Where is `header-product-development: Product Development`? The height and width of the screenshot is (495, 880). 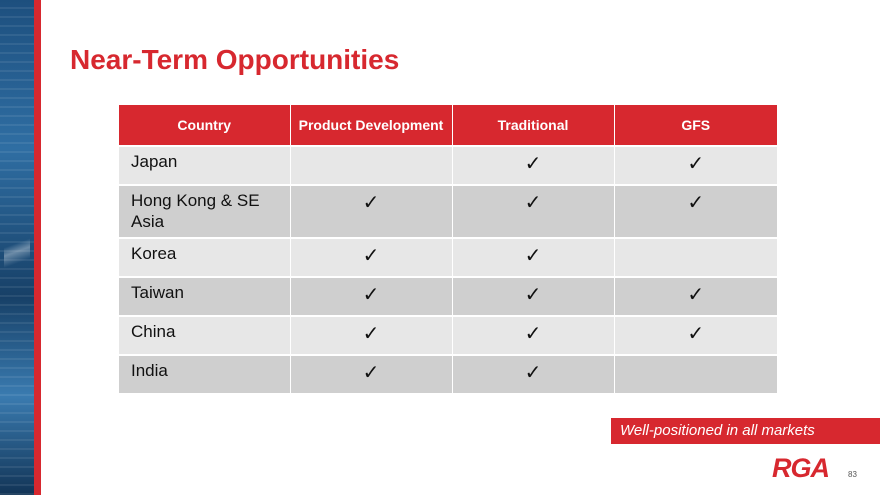 header-product-development: Product Development is located at coordinates (371, 125).